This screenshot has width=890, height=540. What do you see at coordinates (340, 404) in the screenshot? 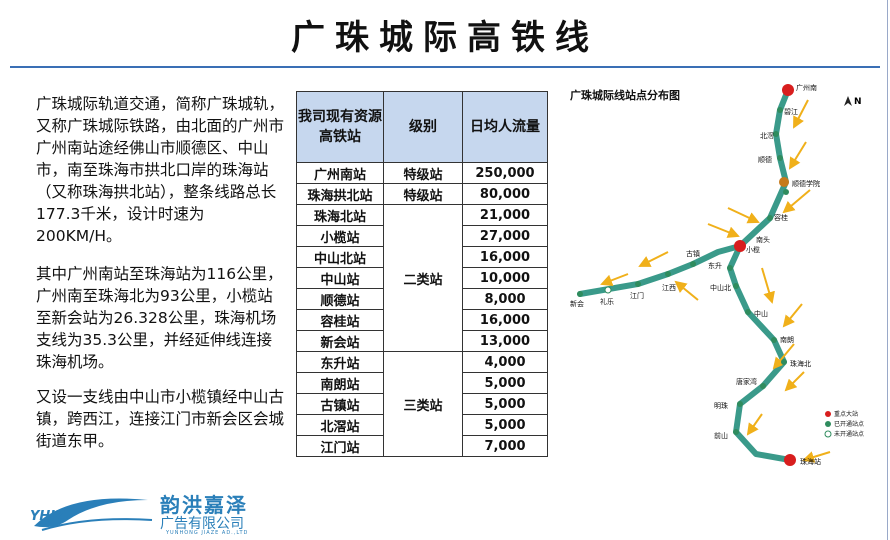
I see `station-name: 古镇站` at bounding box center [340, 404].